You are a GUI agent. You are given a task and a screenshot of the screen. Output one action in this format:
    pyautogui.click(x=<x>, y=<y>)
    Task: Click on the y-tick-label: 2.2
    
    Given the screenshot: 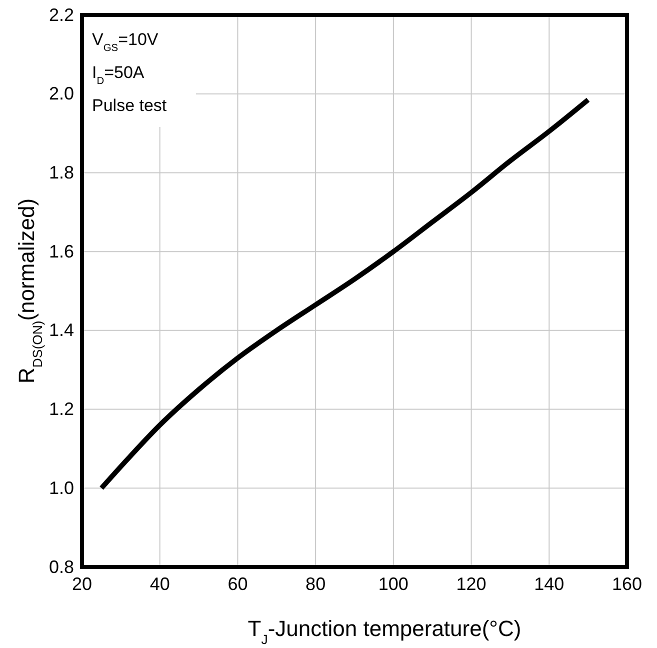 What is the action you would take?
    pyautogui.click(x=61, y=14)
    